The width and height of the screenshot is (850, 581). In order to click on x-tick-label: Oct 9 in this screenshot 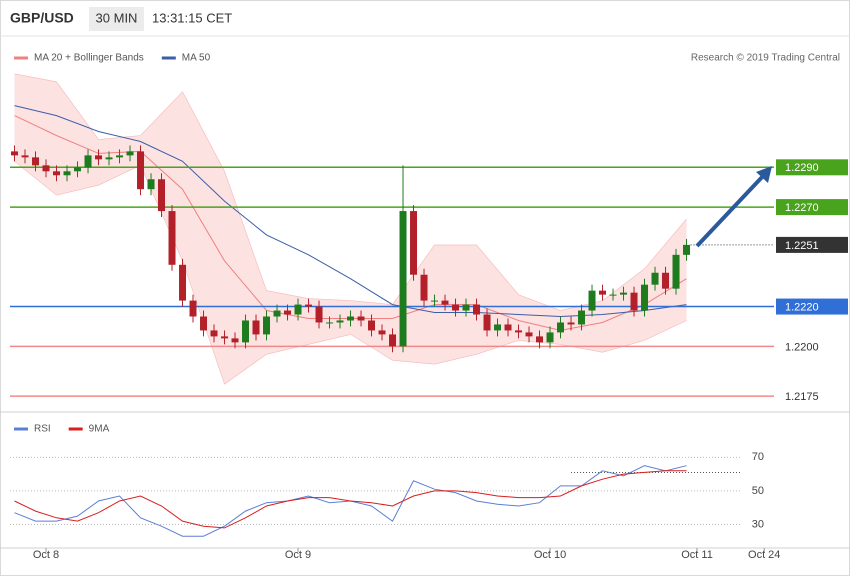, I will do `click(298, 555)`.